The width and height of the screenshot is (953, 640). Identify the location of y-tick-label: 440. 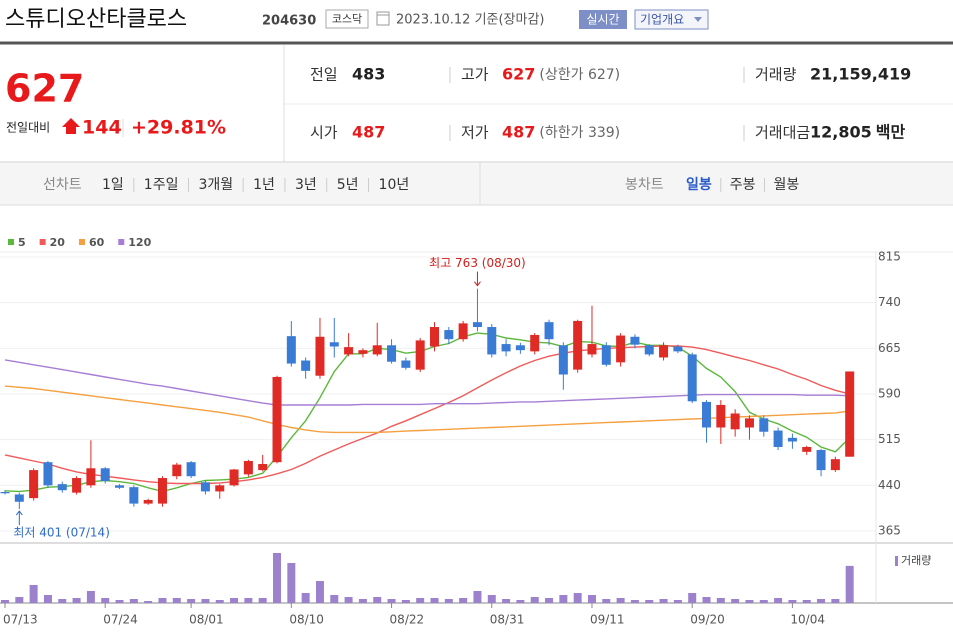
(889, 485).